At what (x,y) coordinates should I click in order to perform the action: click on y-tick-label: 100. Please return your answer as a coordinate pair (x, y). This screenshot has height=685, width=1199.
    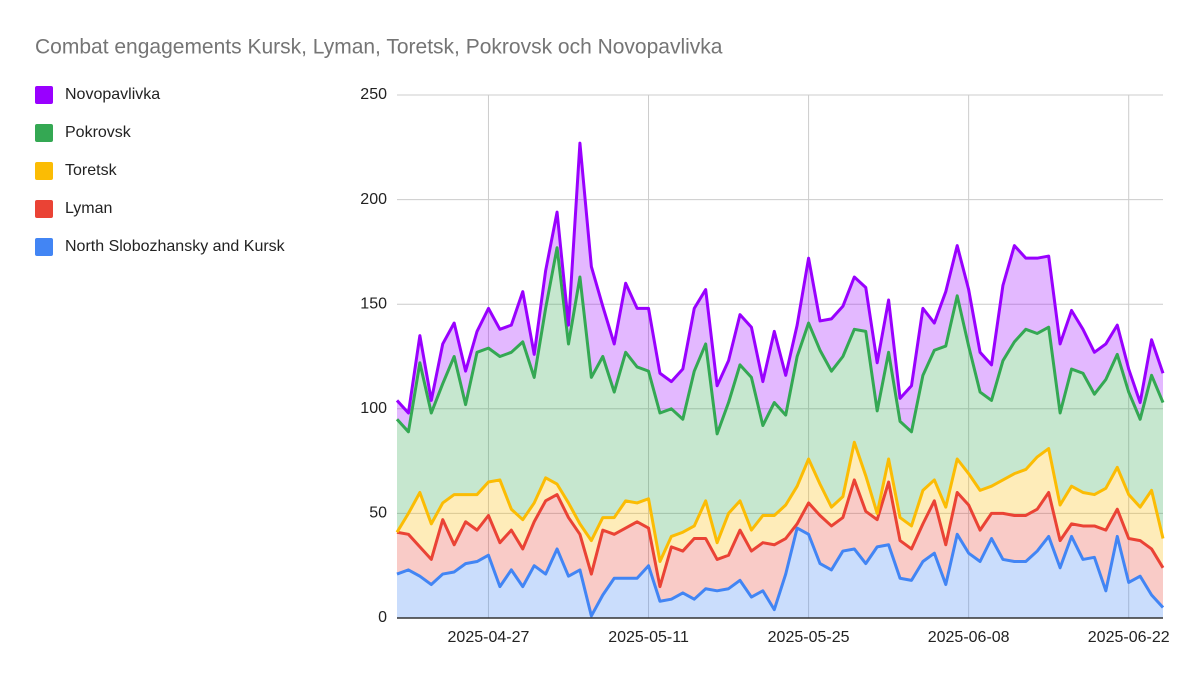
    Looking at the image, I should click on (373, 408).